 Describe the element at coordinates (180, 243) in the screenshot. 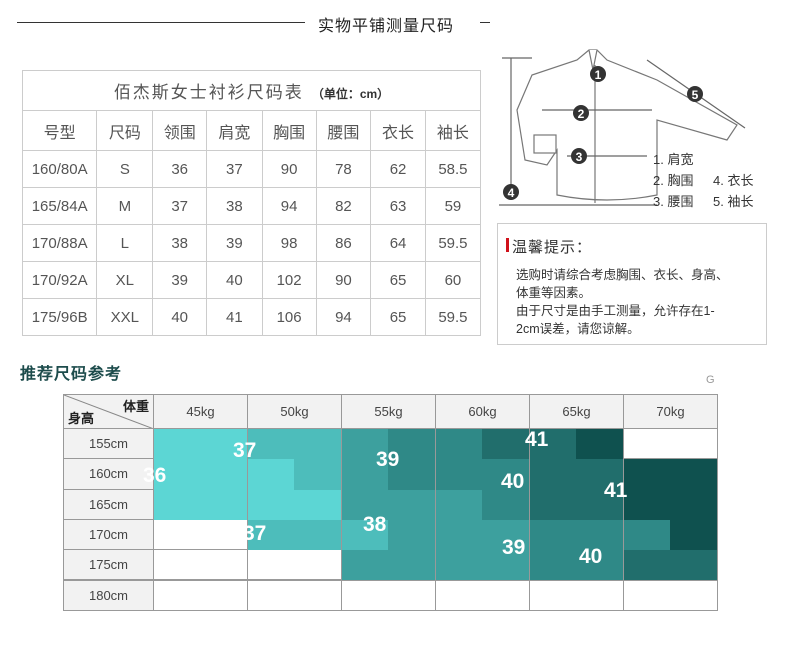

I see `table-cell: 38` at that location.